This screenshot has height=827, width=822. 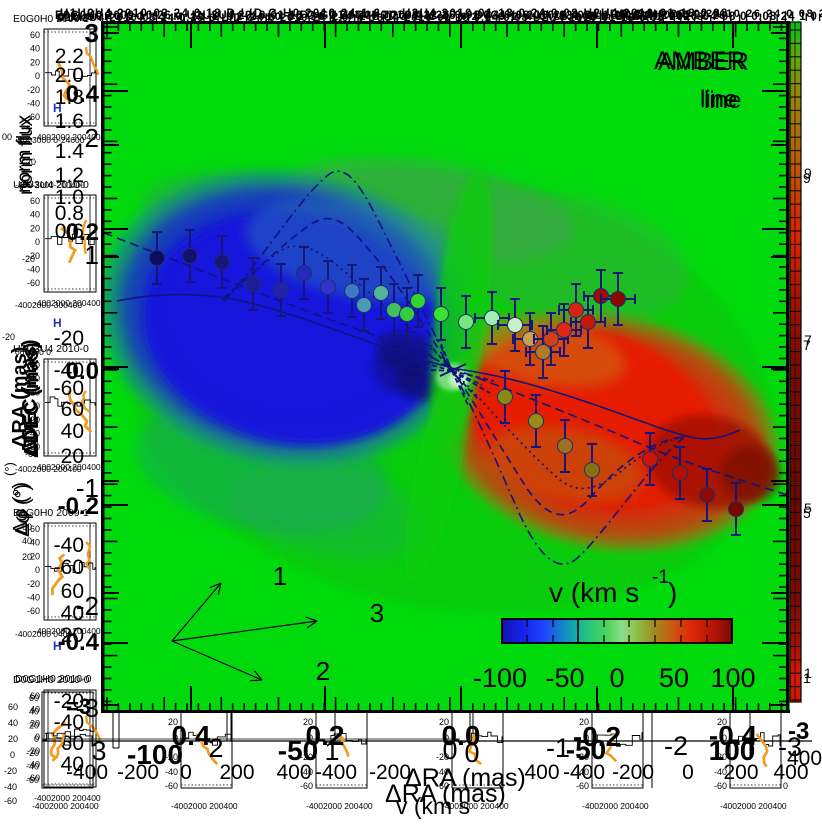 I want to click on svg-text: AMBER, so click(x=699, y=61).